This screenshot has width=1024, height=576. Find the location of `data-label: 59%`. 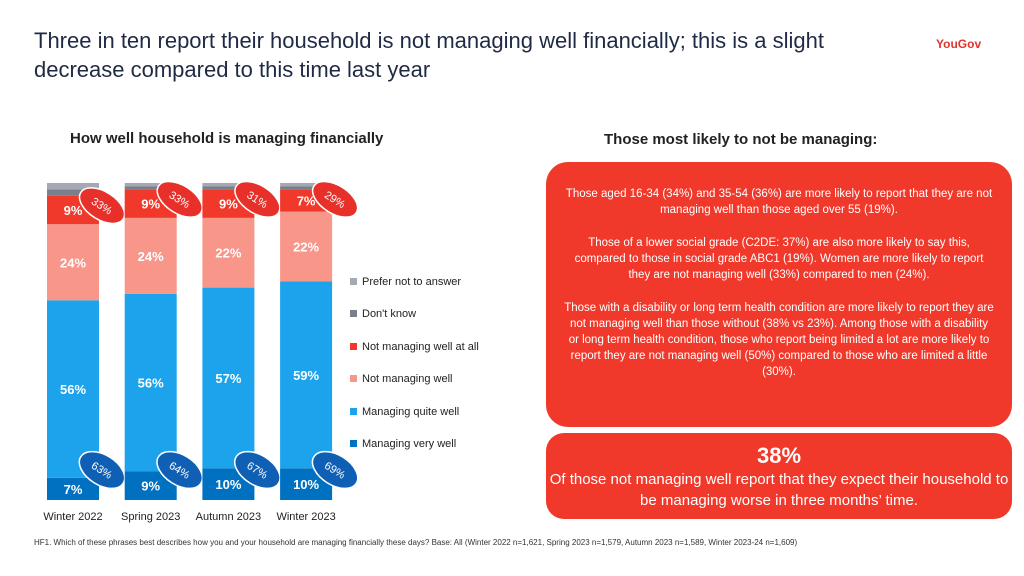

data-label: 59% is located at coordinates (306, 375).